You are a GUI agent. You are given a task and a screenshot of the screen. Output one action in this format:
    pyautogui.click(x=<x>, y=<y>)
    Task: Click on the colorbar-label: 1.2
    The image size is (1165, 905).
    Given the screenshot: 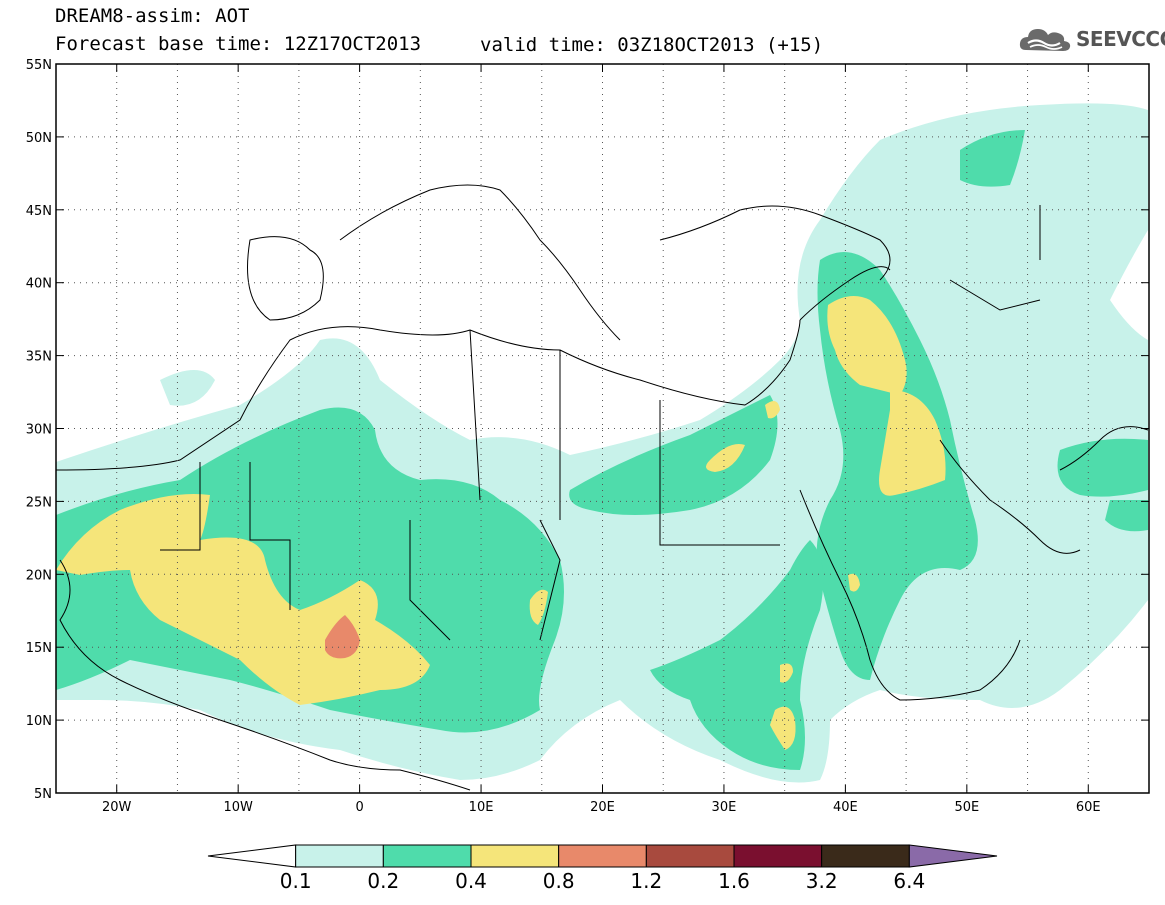 What is the action you would take?
    pyautogui.click(x=646, y=881)
    